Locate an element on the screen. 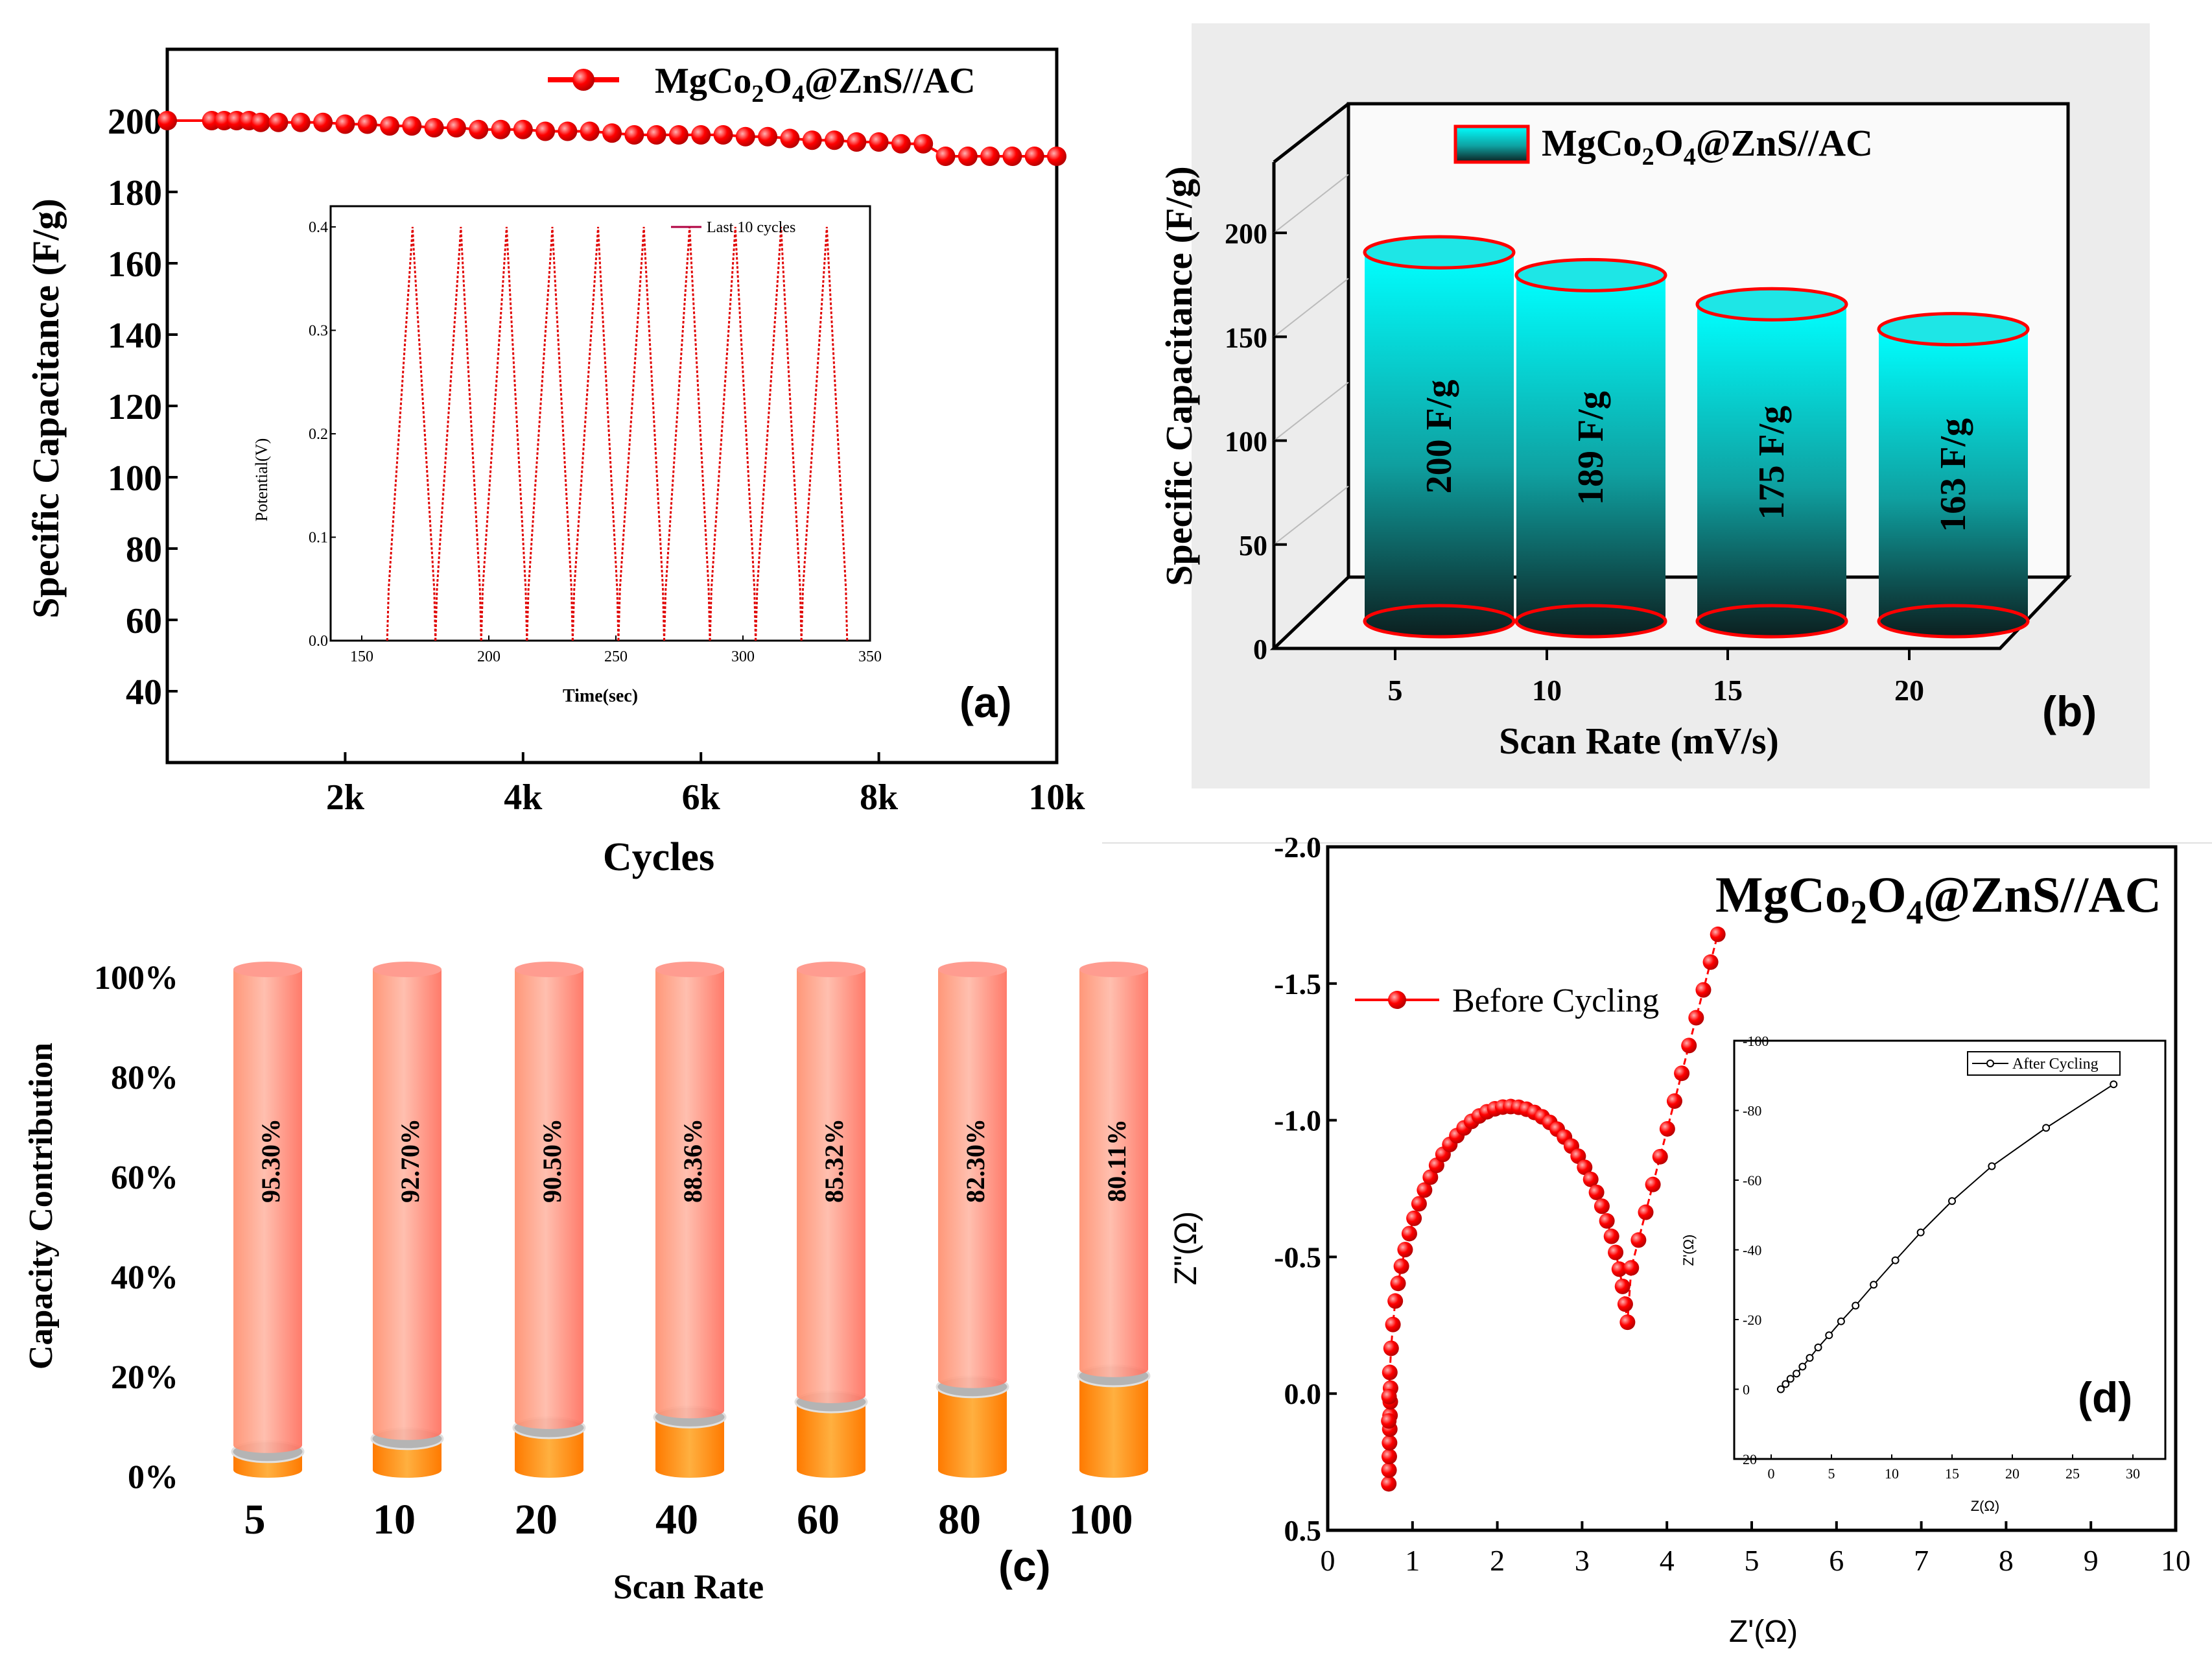 The width and height of the screenshot is (2212, 1671). x-tick-label: 40 is located at coordinates (676, 1520).